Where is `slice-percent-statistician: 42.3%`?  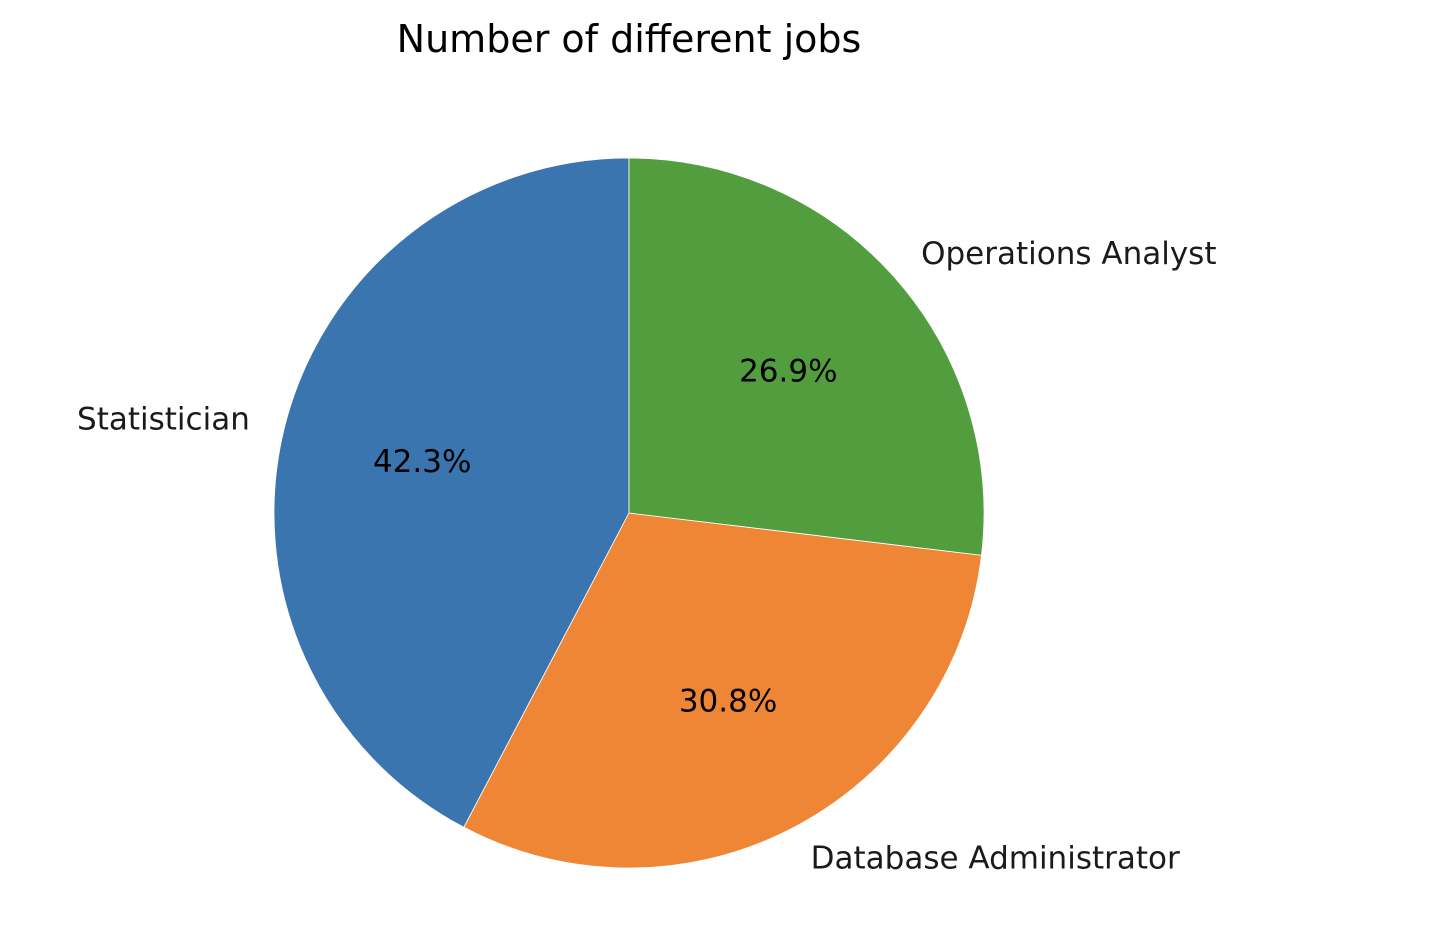
slice-percent-statistician: 42.3% is located at coordinates (422, 462).